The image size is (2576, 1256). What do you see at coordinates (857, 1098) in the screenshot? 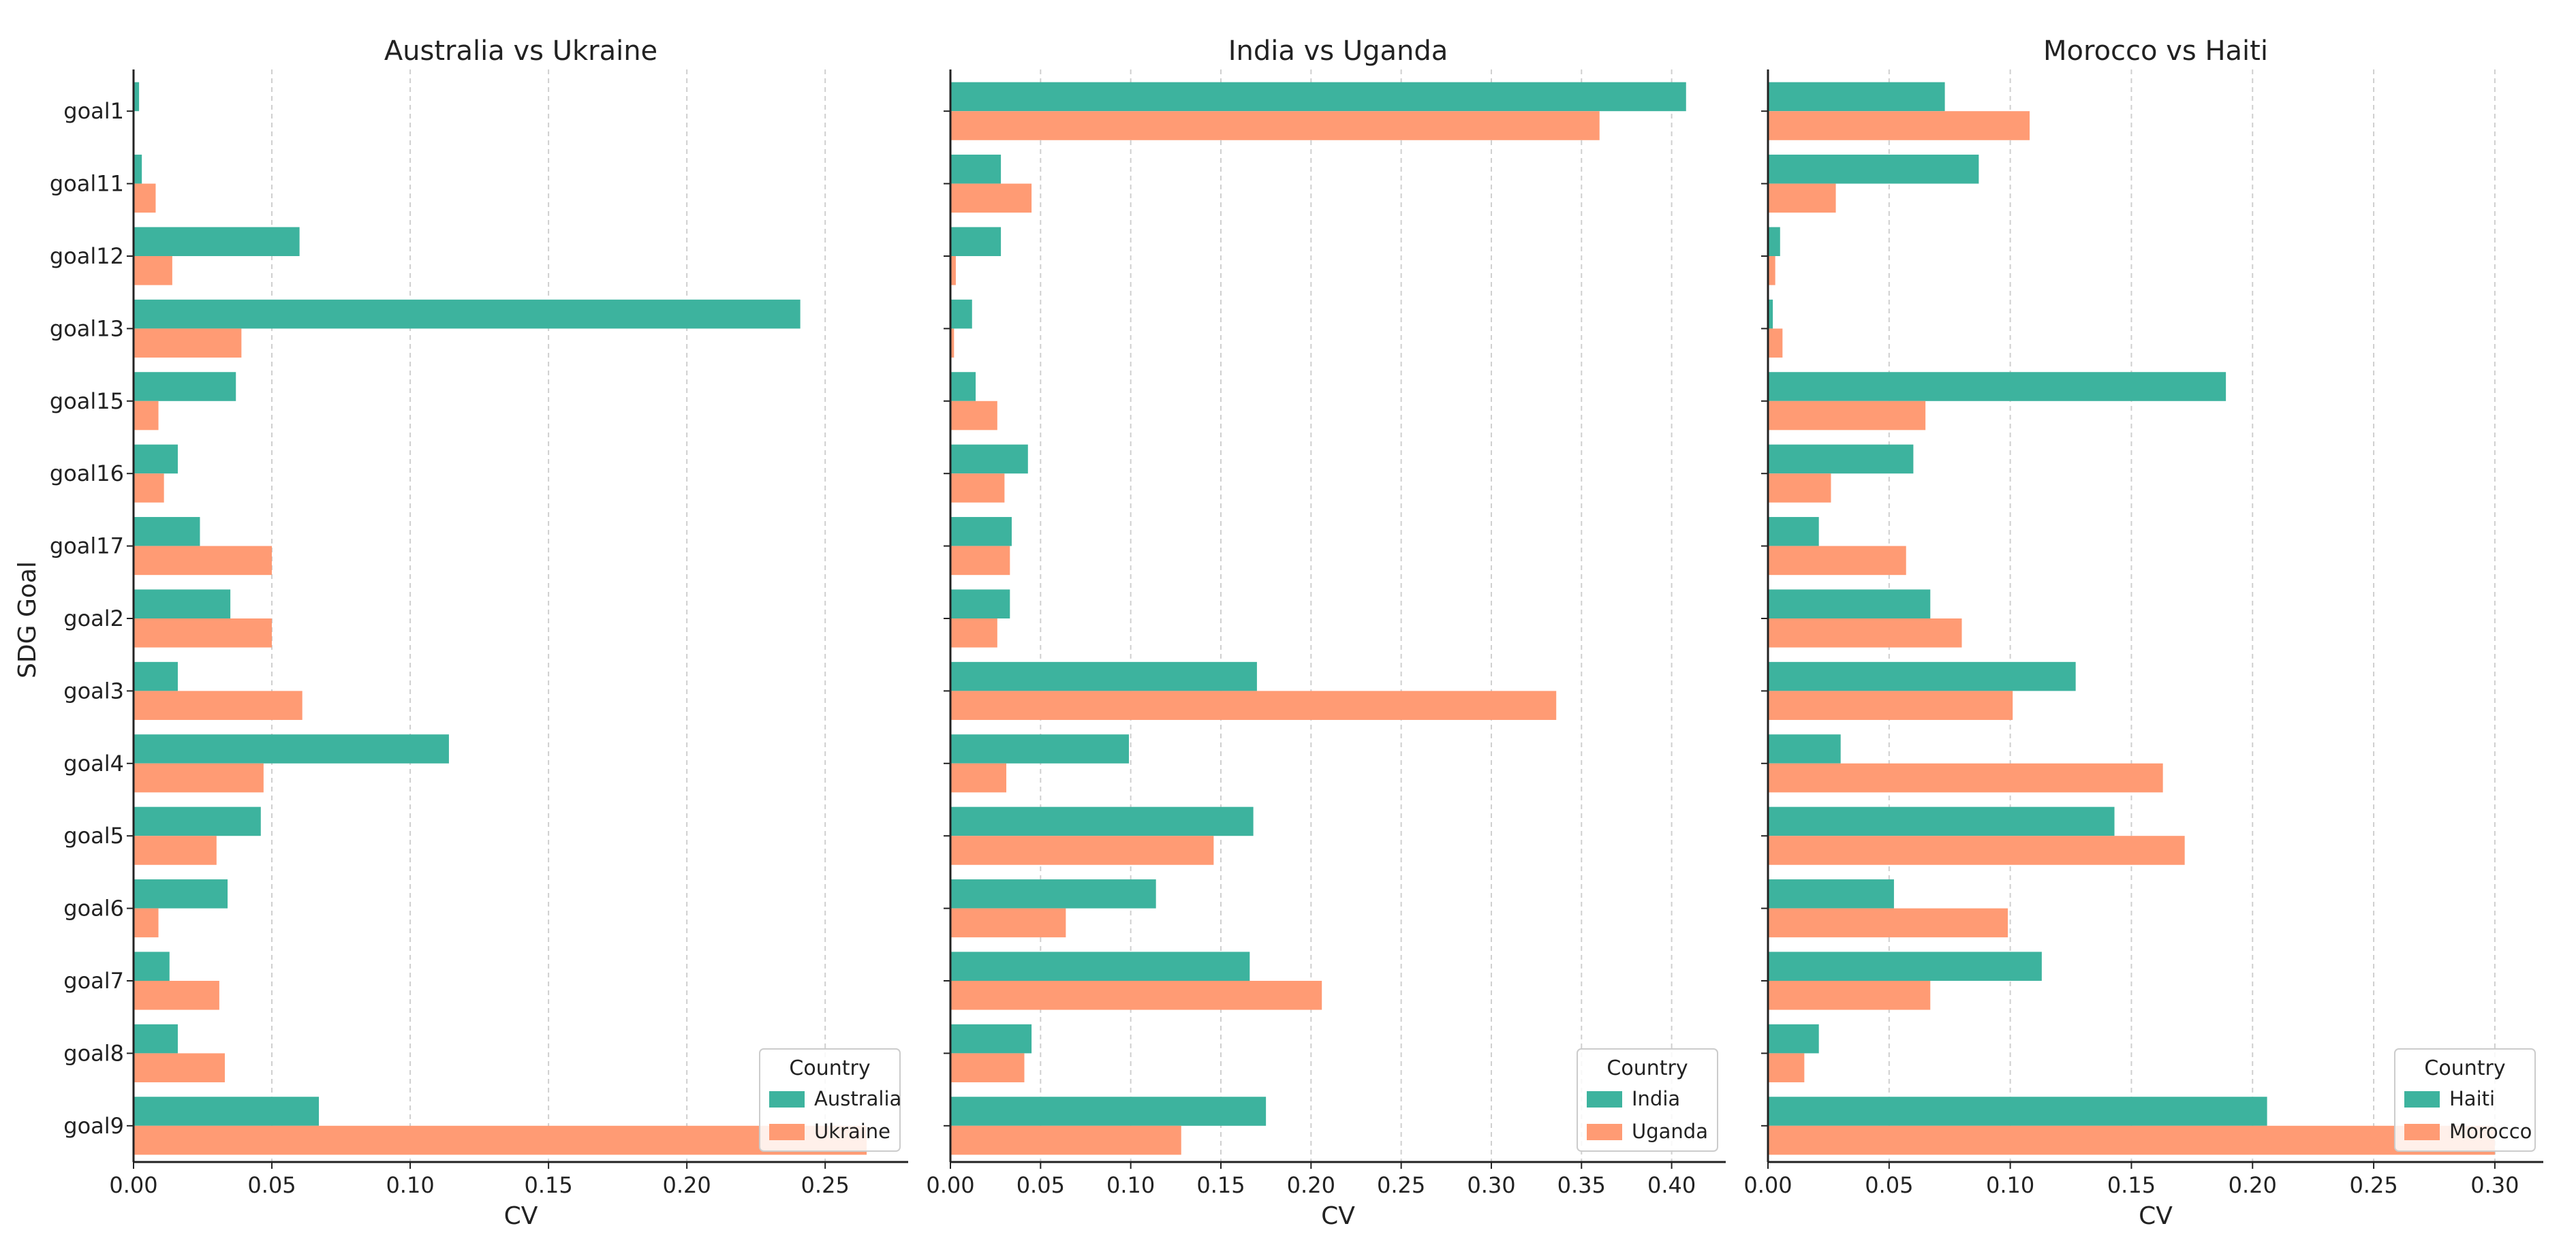
I see `legend-label-australia: Australia` at bounding box center [857, 1098].